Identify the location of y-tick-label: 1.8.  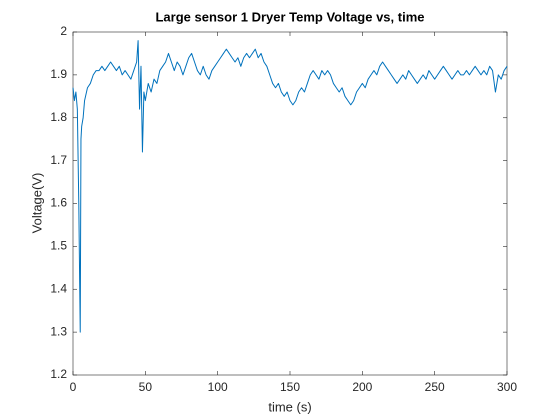
(58, 117).